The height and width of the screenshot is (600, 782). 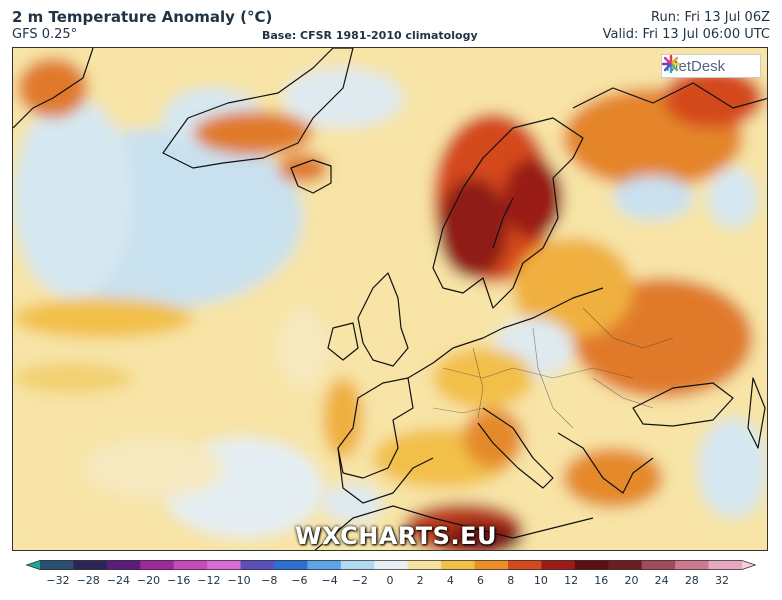 I want to click on colorbar-tick-label: −24, so click(x=118, y=580).